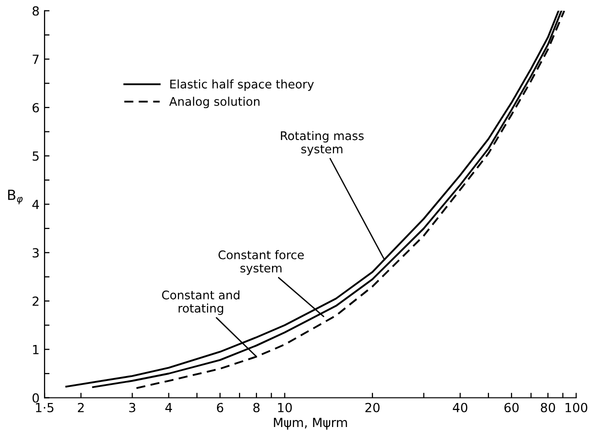 The image size is (594, 430). I want to click on annotation: Rotating mass system, so click(322, 143).